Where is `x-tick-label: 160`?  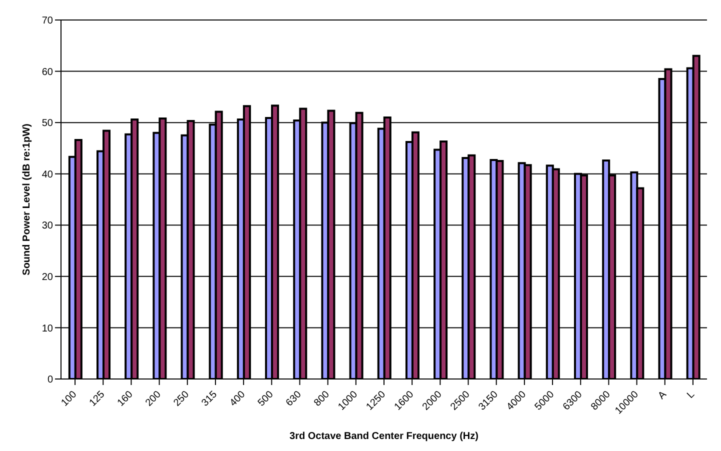 x-tick-label: 160 is located at coordinates (126, 398).